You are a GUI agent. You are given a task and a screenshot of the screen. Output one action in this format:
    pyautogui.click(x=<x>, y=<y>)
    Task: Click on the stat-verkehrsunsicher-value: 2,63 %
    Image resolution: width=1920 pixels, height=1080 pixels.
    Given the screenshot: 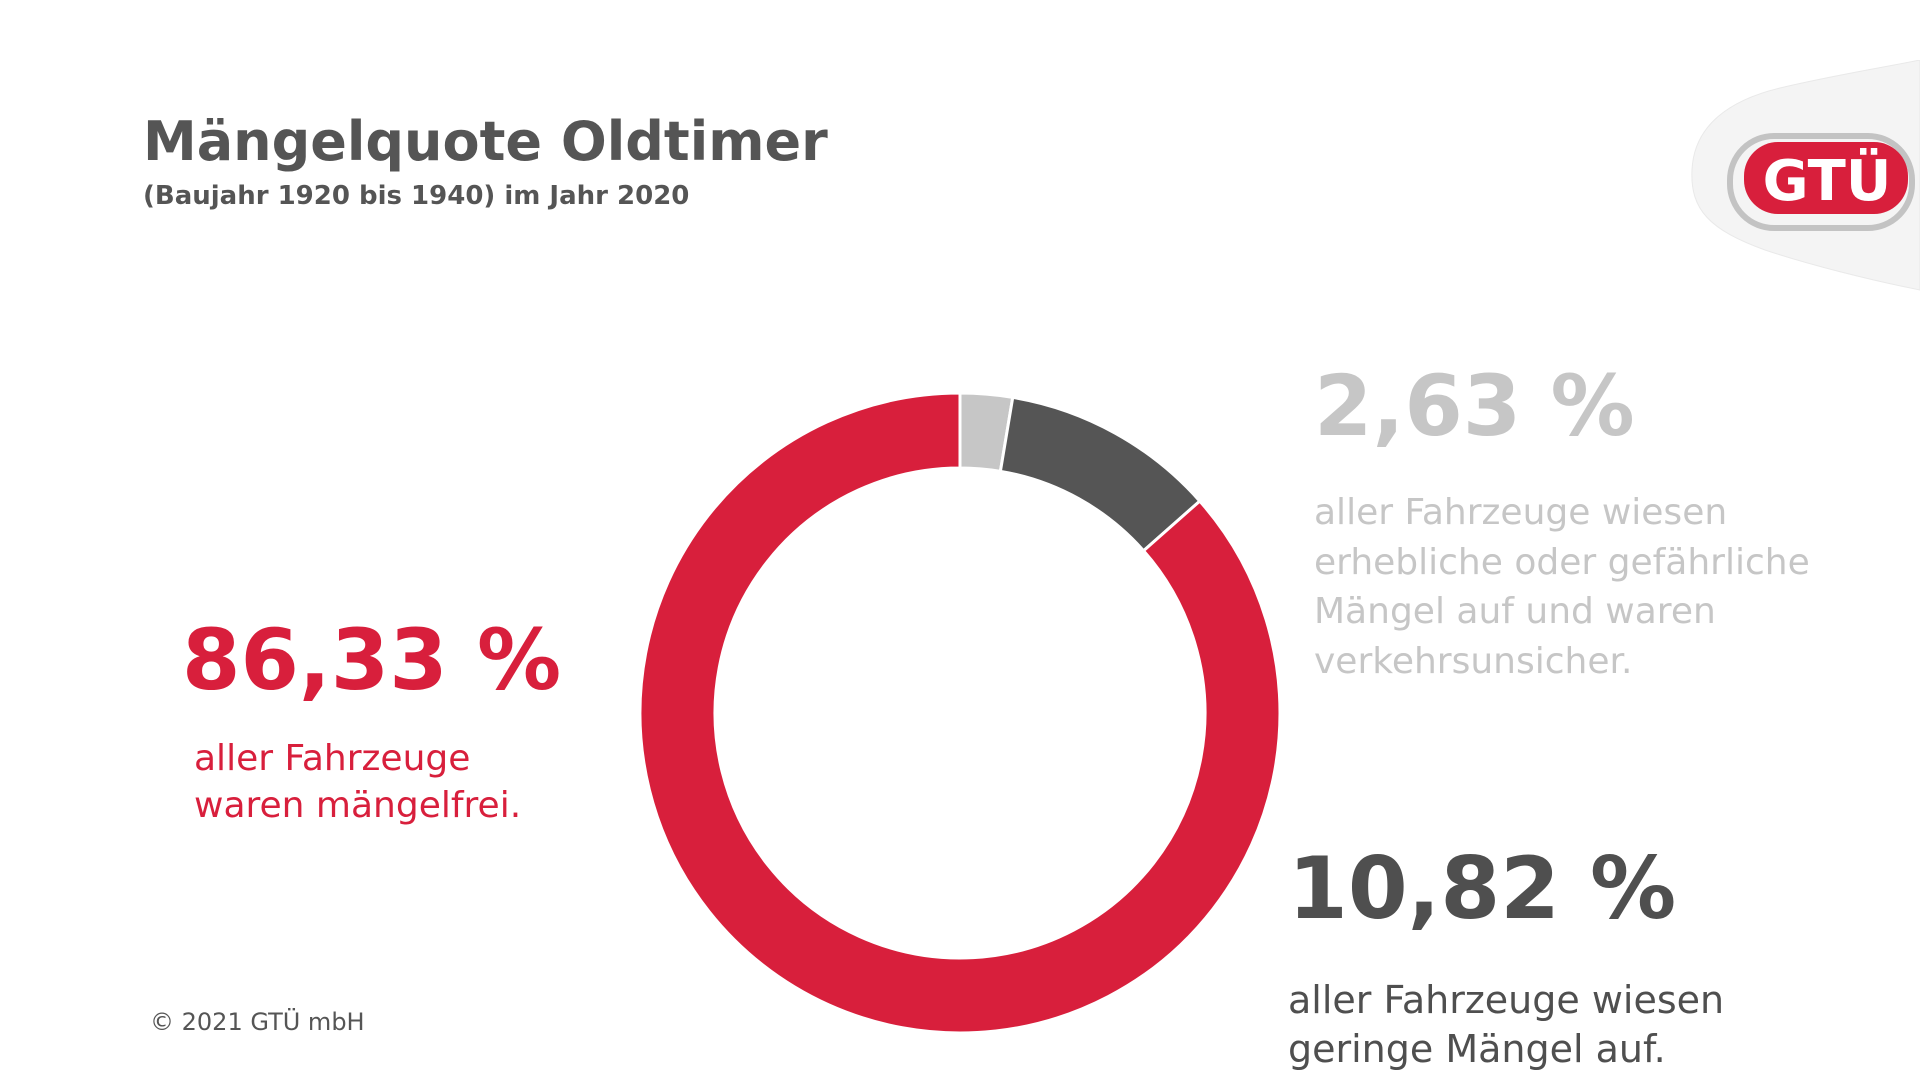 What is the action you would take?
    pyautogui.click(x=1474, y=406)
    